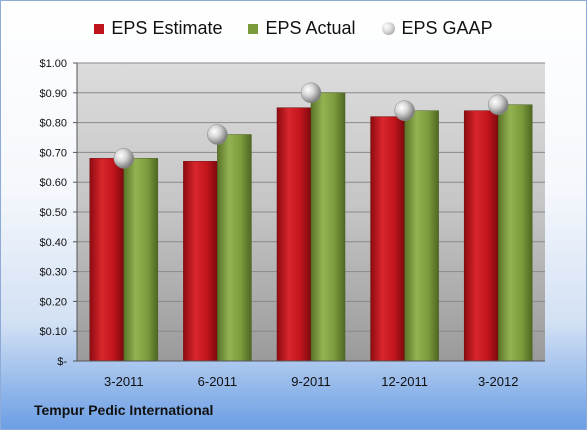 The image size is (587, 430). What do you see at coordinates (310, 28) in the screenshot?
I see `legend-label-actual: EPS Actual` at bounding box center [310, 28].